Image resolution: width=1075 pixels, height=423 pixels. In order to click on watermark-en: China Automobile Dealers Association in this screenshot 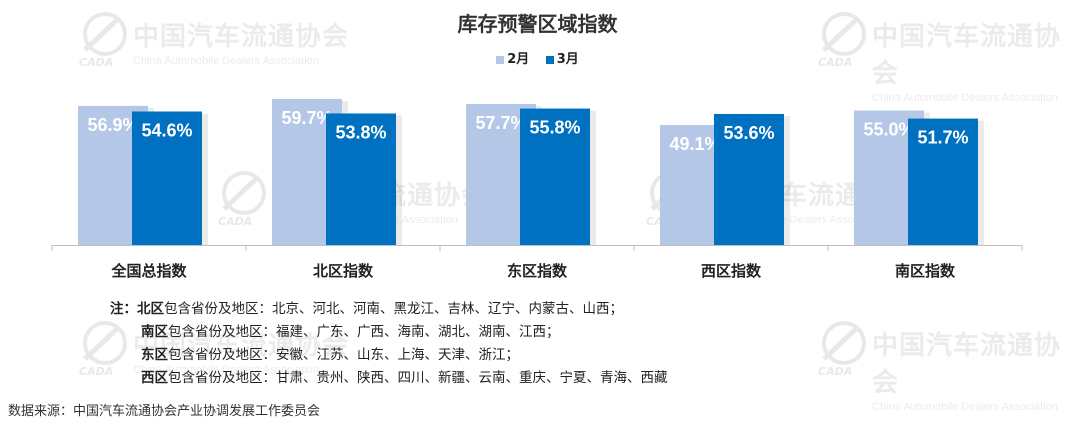, I will do `click(965, 407)`.